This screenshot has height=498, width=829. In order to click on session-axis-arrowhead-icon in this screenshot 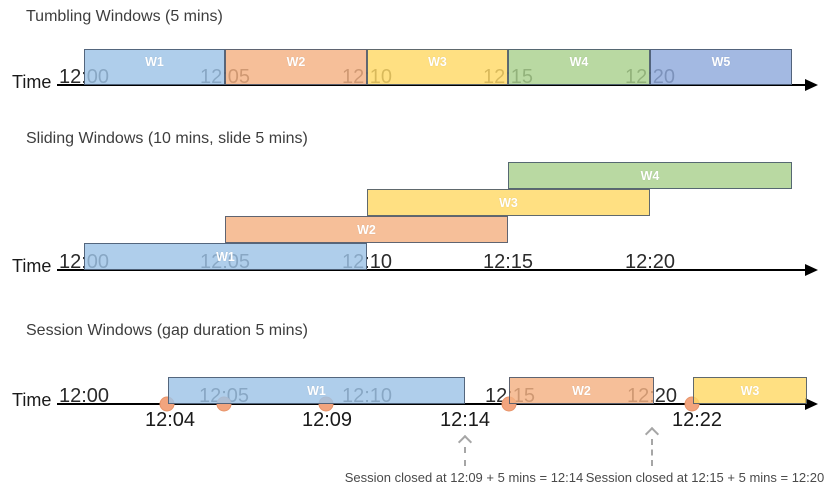, I will do `click(811, 404)`.